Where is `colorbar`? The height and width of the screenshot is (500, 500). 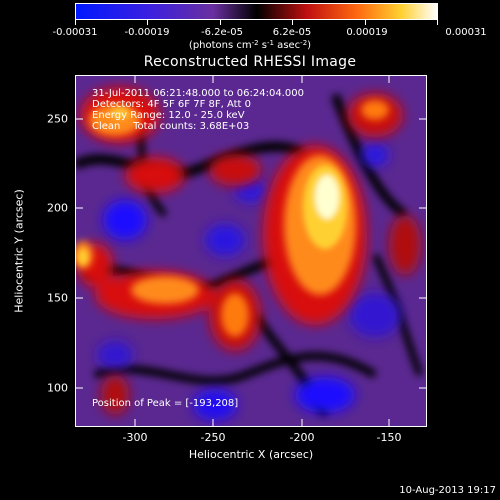
colorbar is located at coordinates (256, 11).